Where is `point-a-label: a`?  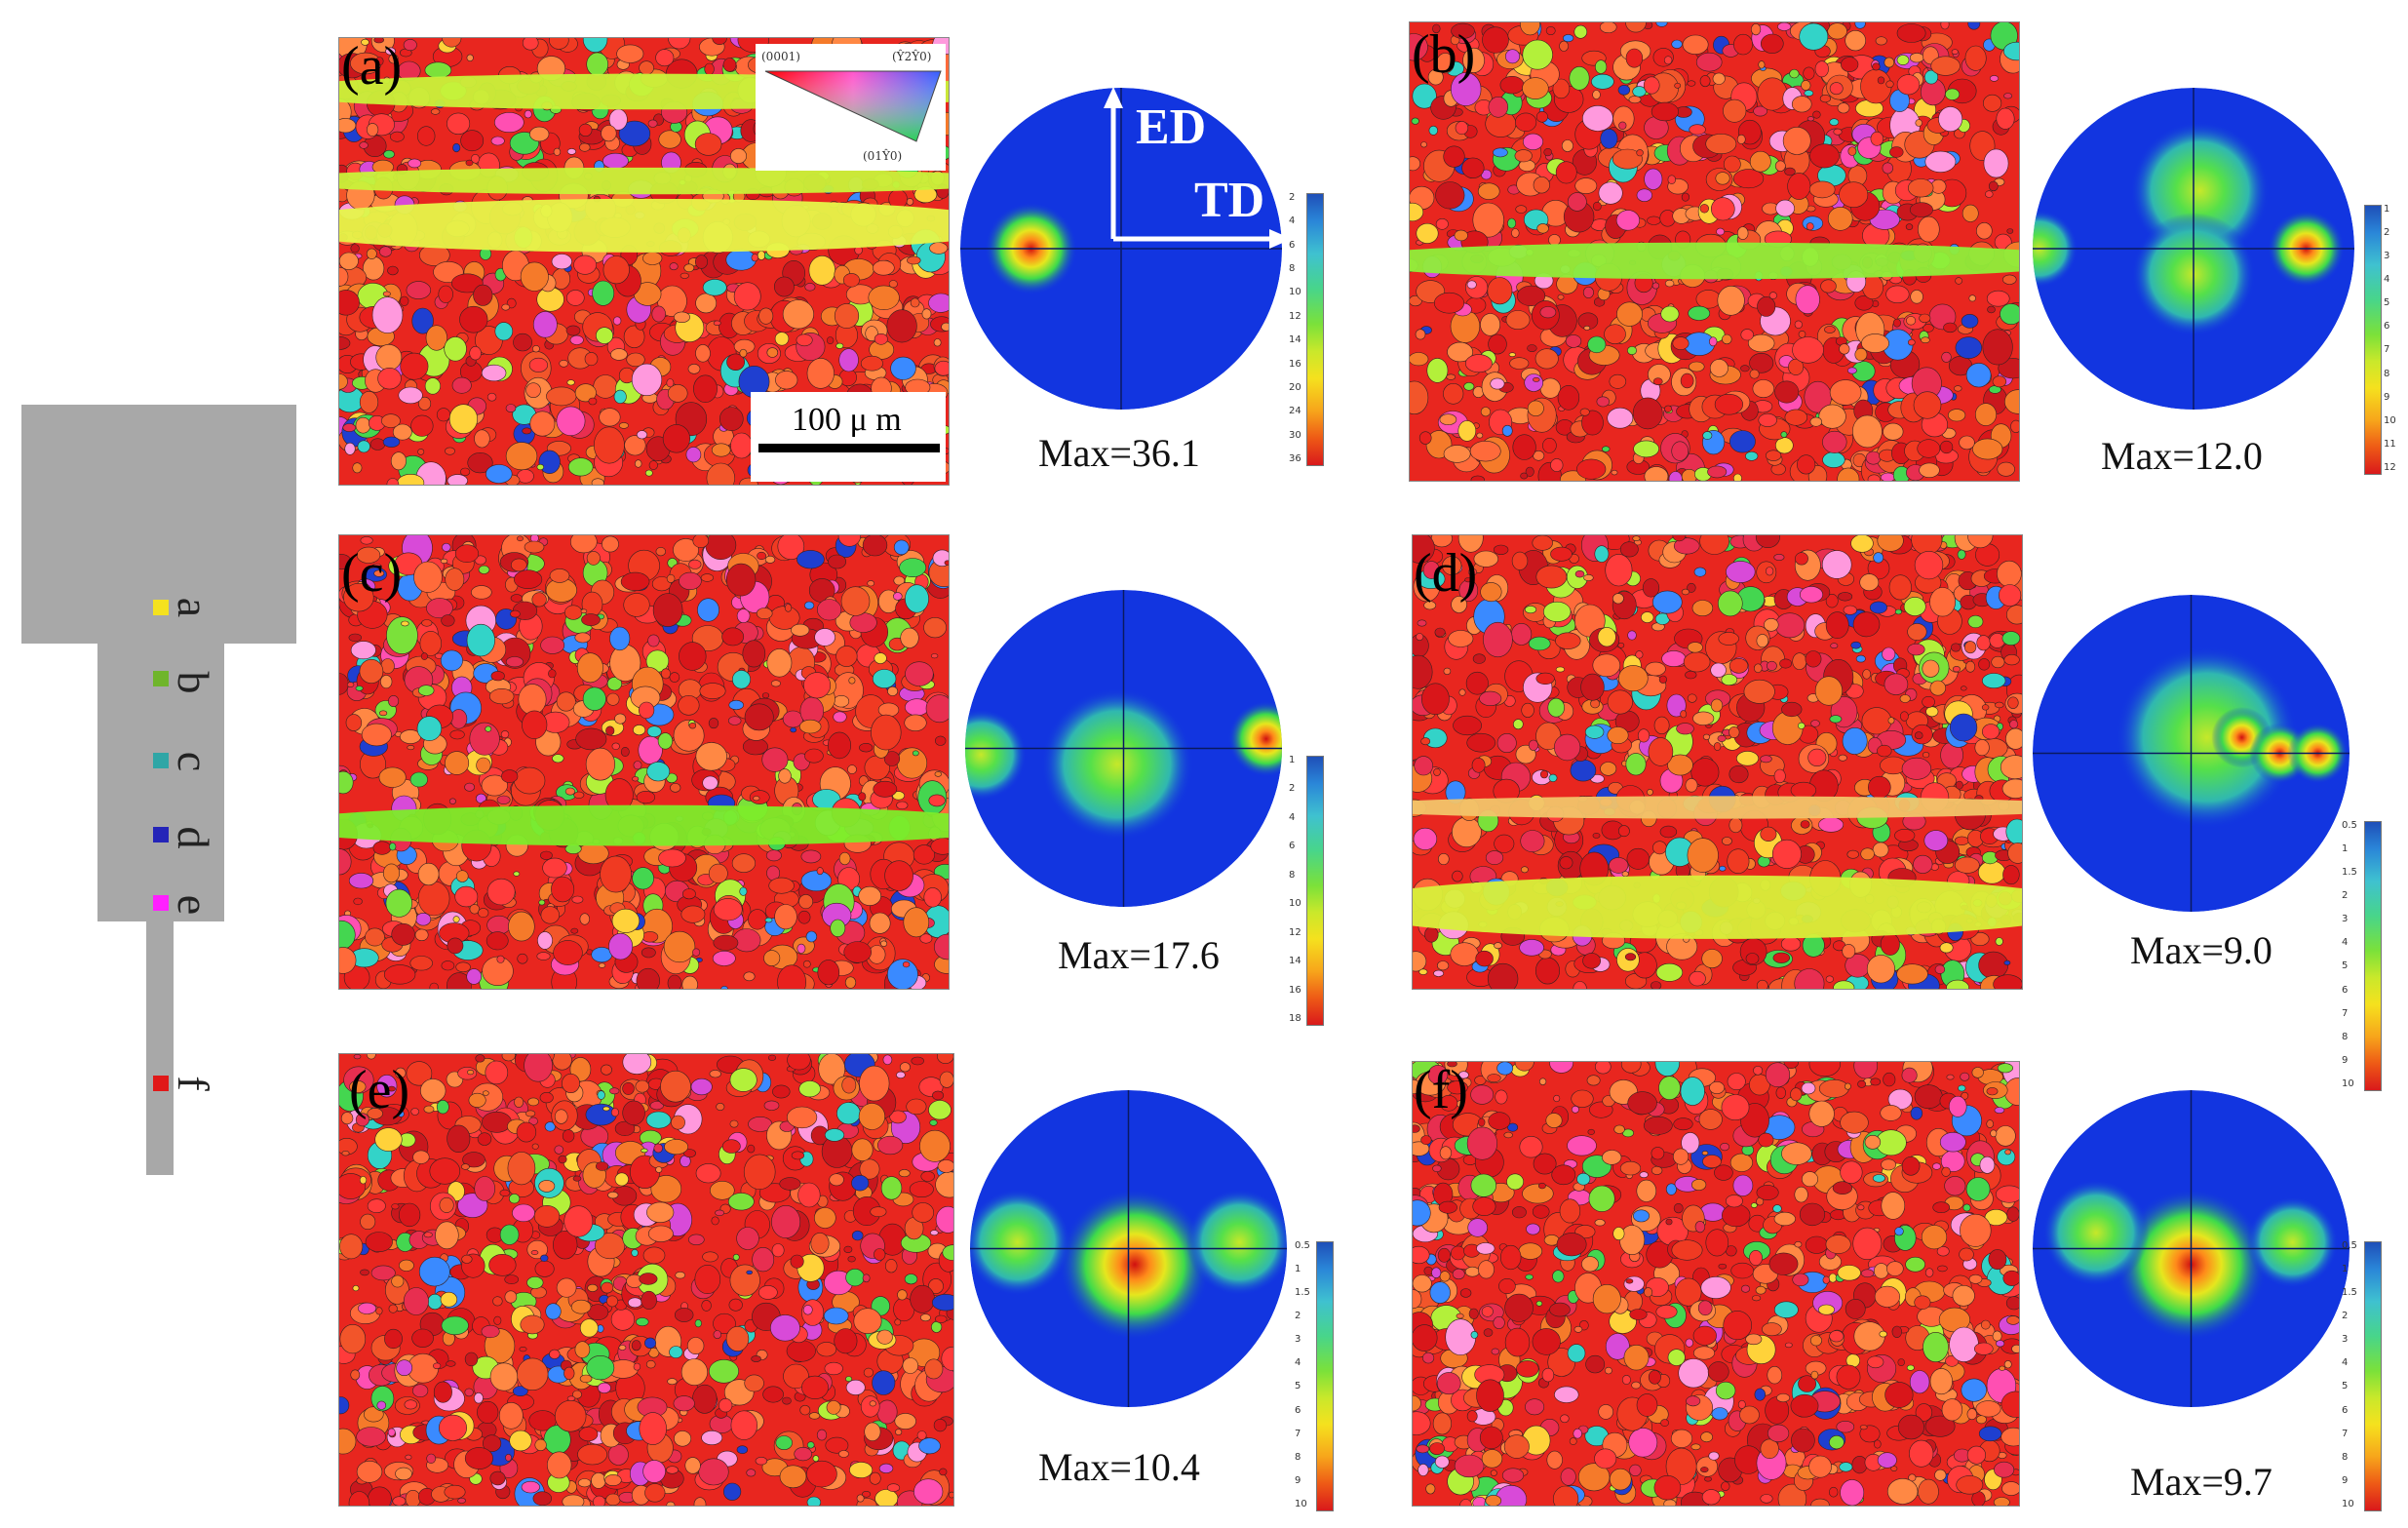 point-a-label: a is located at coordinates (193, 607).